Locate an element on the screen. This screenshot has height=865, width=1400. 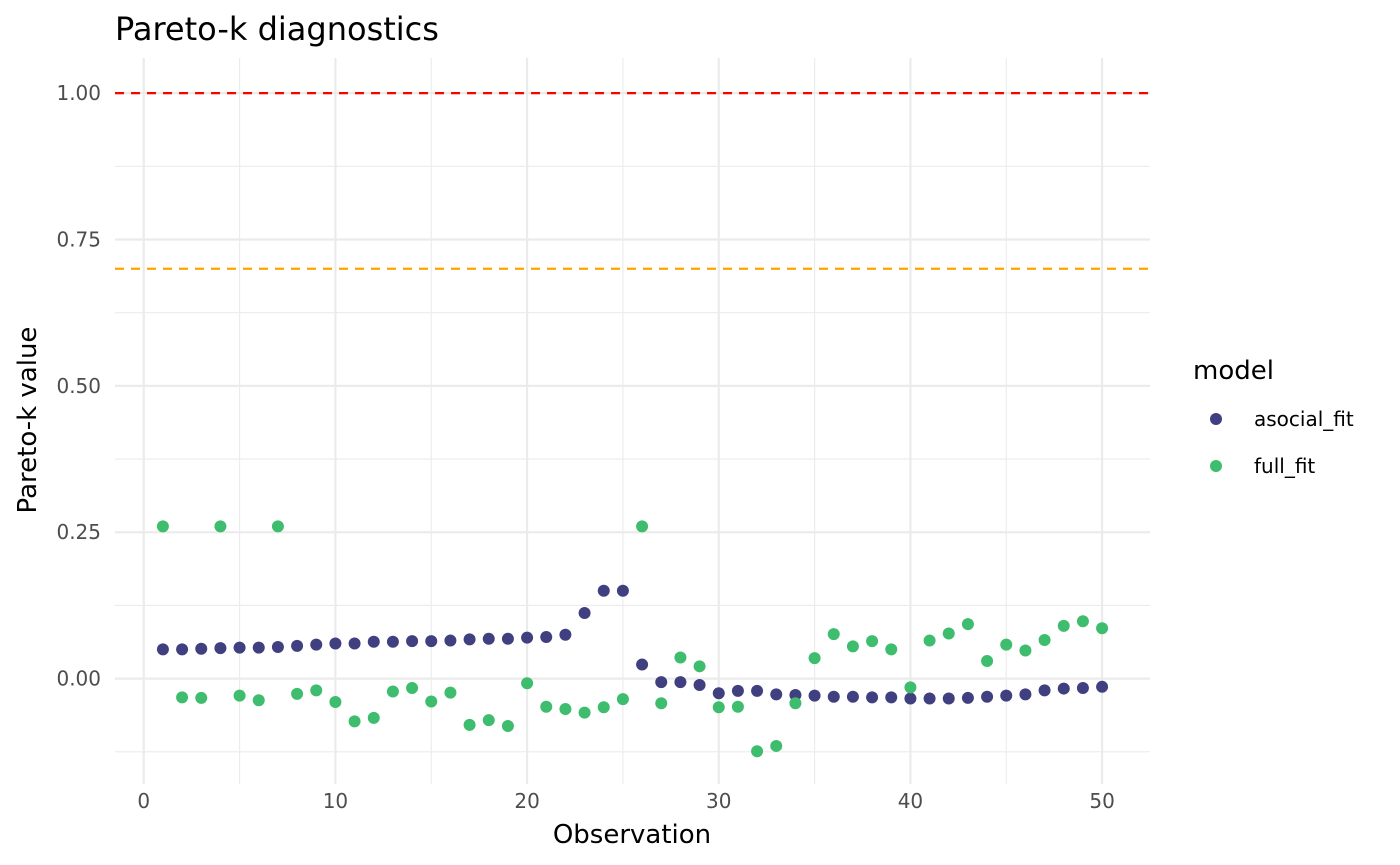
legend: model asocial_fit full_fit is located at coordinates (1273, 417).